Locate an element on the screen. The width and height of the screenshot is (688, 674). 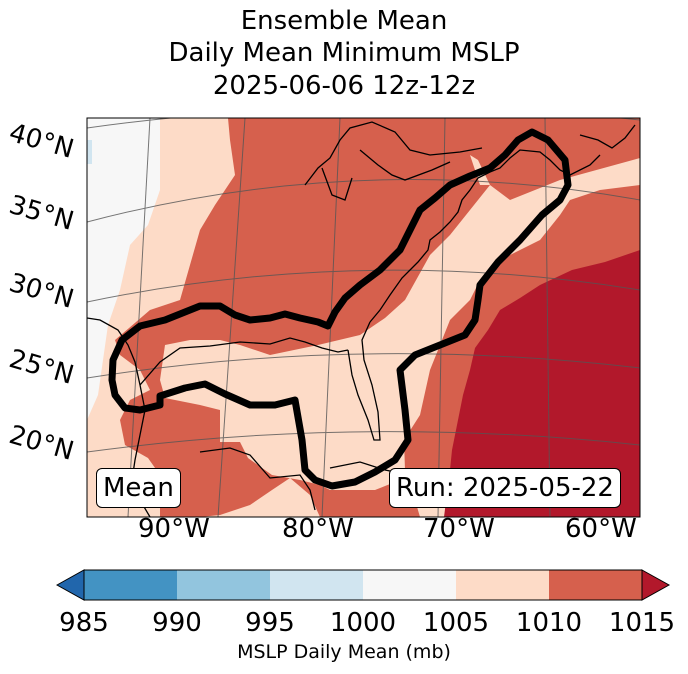
florida-coast is located at coordinates (364, 381).